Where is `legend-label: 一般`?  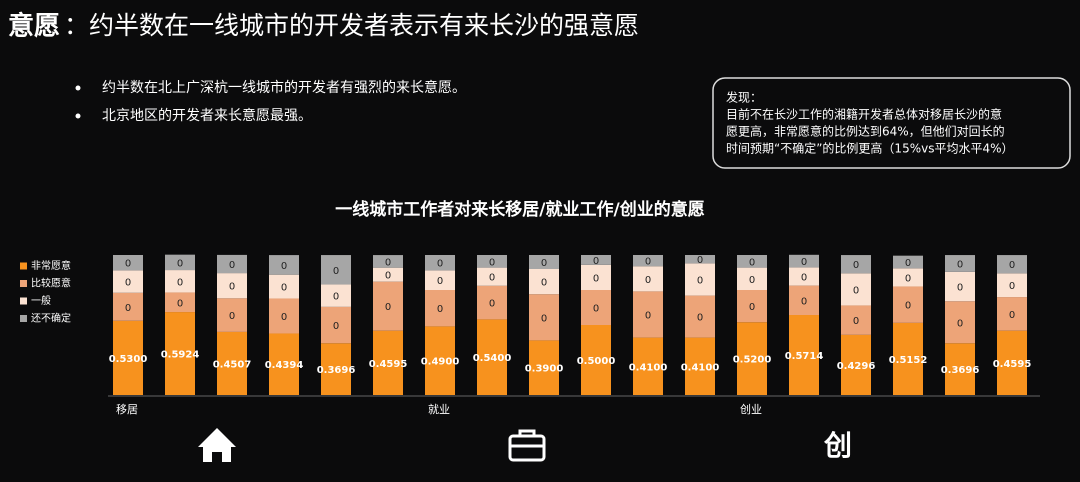 legend-label: 一般 is located at coordinates (41, 300).